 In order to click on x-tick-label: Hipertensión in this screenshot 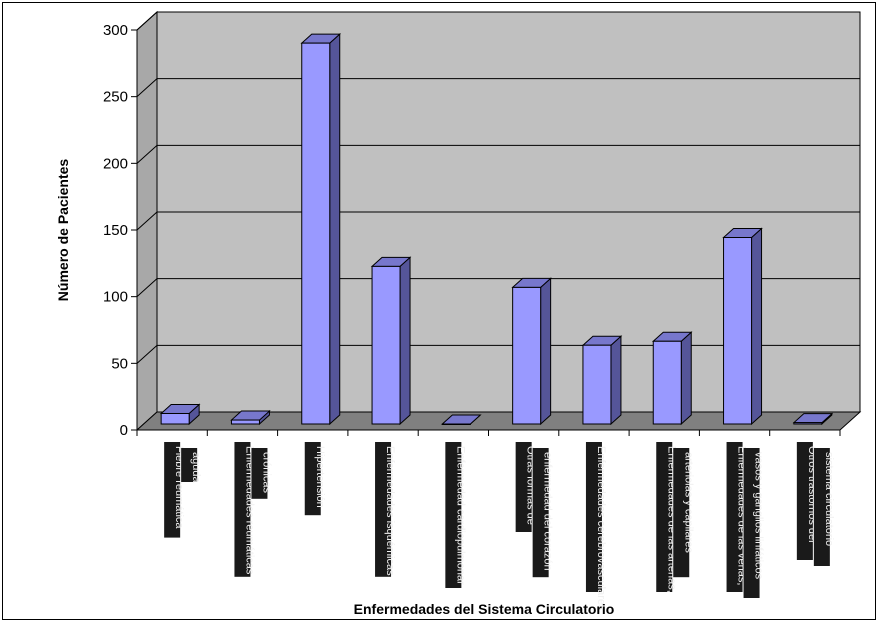, I will do `click(315, 478)`.